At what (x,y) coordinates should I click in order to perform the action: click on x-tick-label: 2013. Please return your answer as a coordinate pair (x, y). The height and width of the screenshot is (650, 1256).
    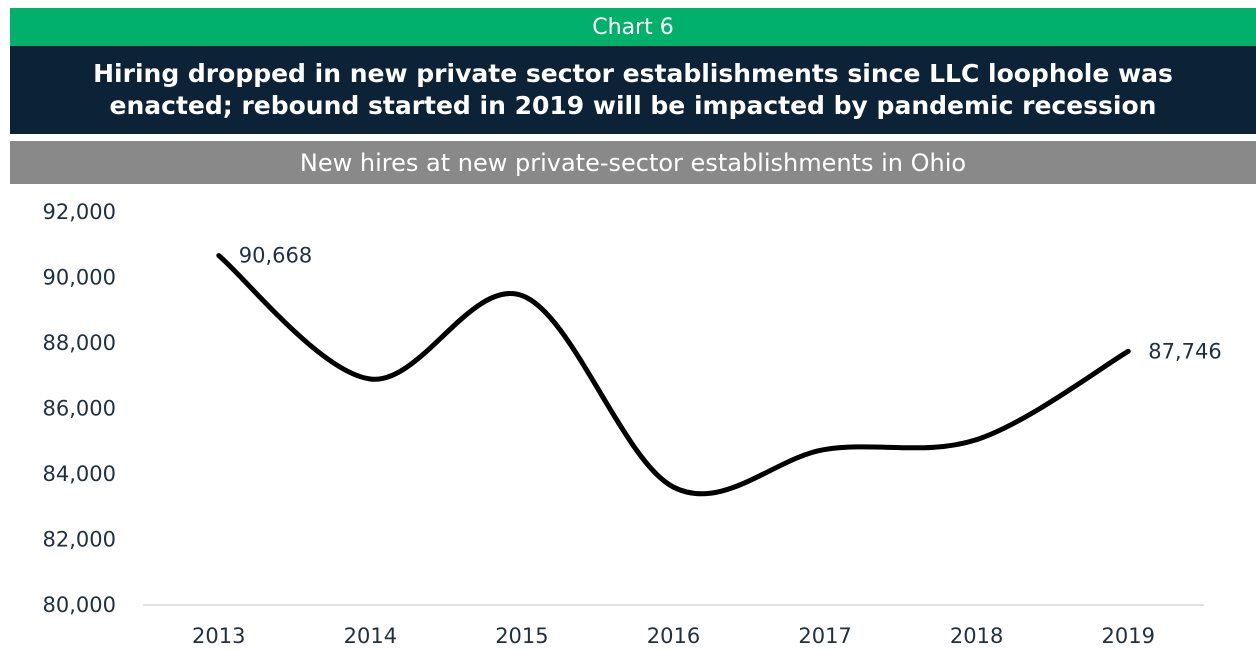
    Looking at the image, I should click on (218, 636).